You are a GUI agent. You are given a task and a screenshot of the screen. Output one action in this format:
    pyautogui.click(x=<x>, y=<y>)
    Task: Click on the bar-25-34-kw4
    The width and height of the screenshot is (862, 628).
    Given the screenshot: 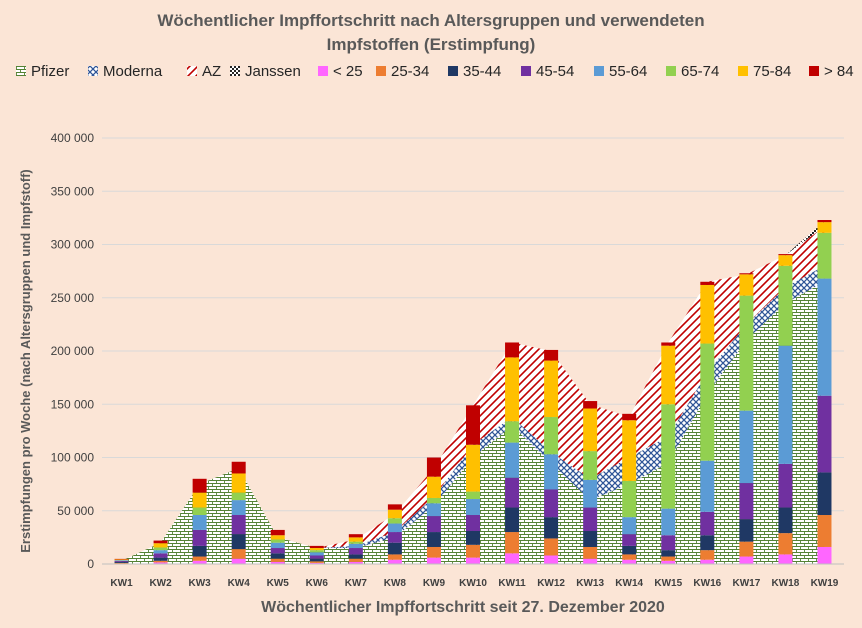 What is the action you would take?
    pyautogui.click(x=238, y=554)
    